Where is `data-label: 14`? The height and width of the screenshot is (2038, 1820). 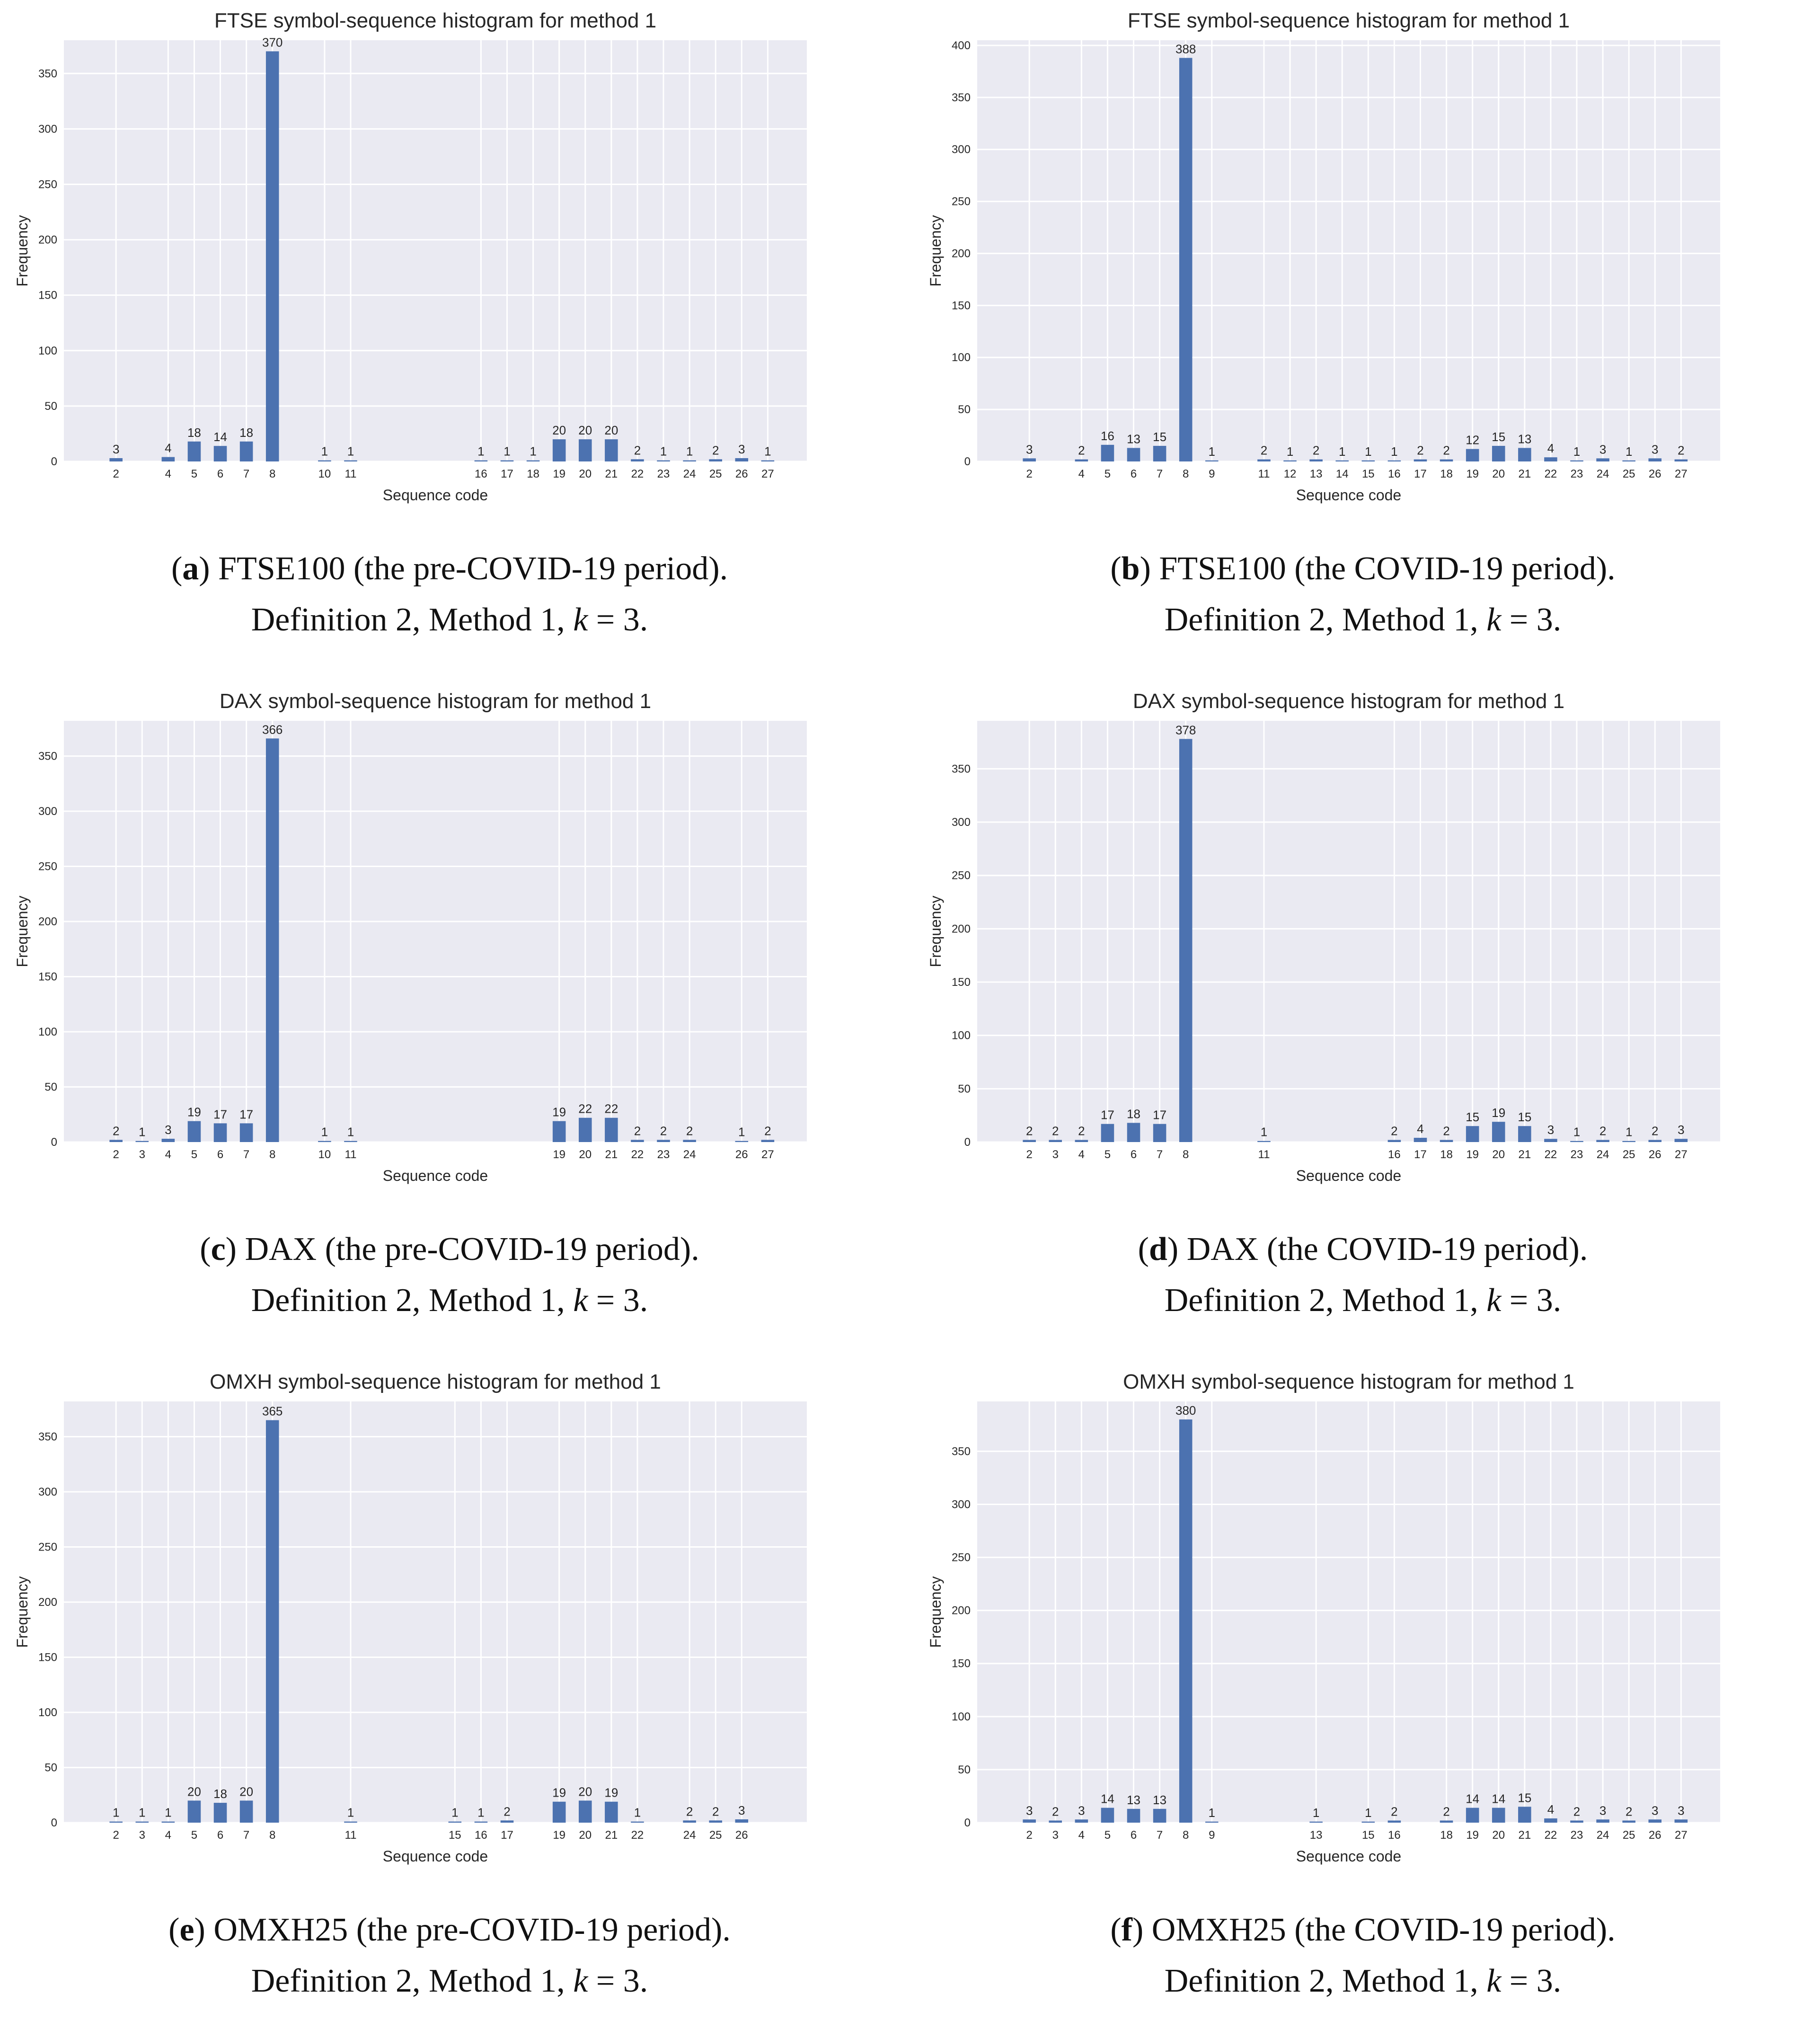
data-label: 14 is located at coordinates (1107, 1799).